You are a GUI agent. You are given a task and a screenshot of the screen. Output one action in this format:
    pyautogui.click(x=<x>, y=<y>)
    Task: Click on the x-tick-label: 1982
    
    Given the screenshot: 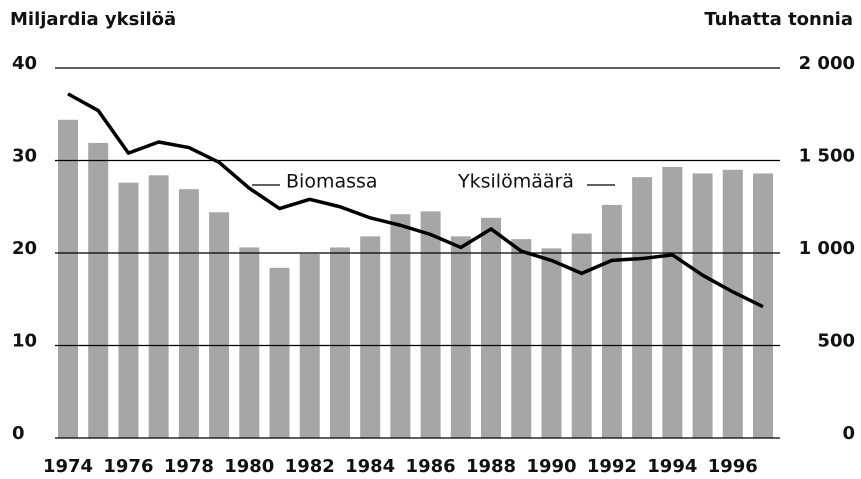 What is the action you would take?
    pyautogui.click(x=310, y=466)
    